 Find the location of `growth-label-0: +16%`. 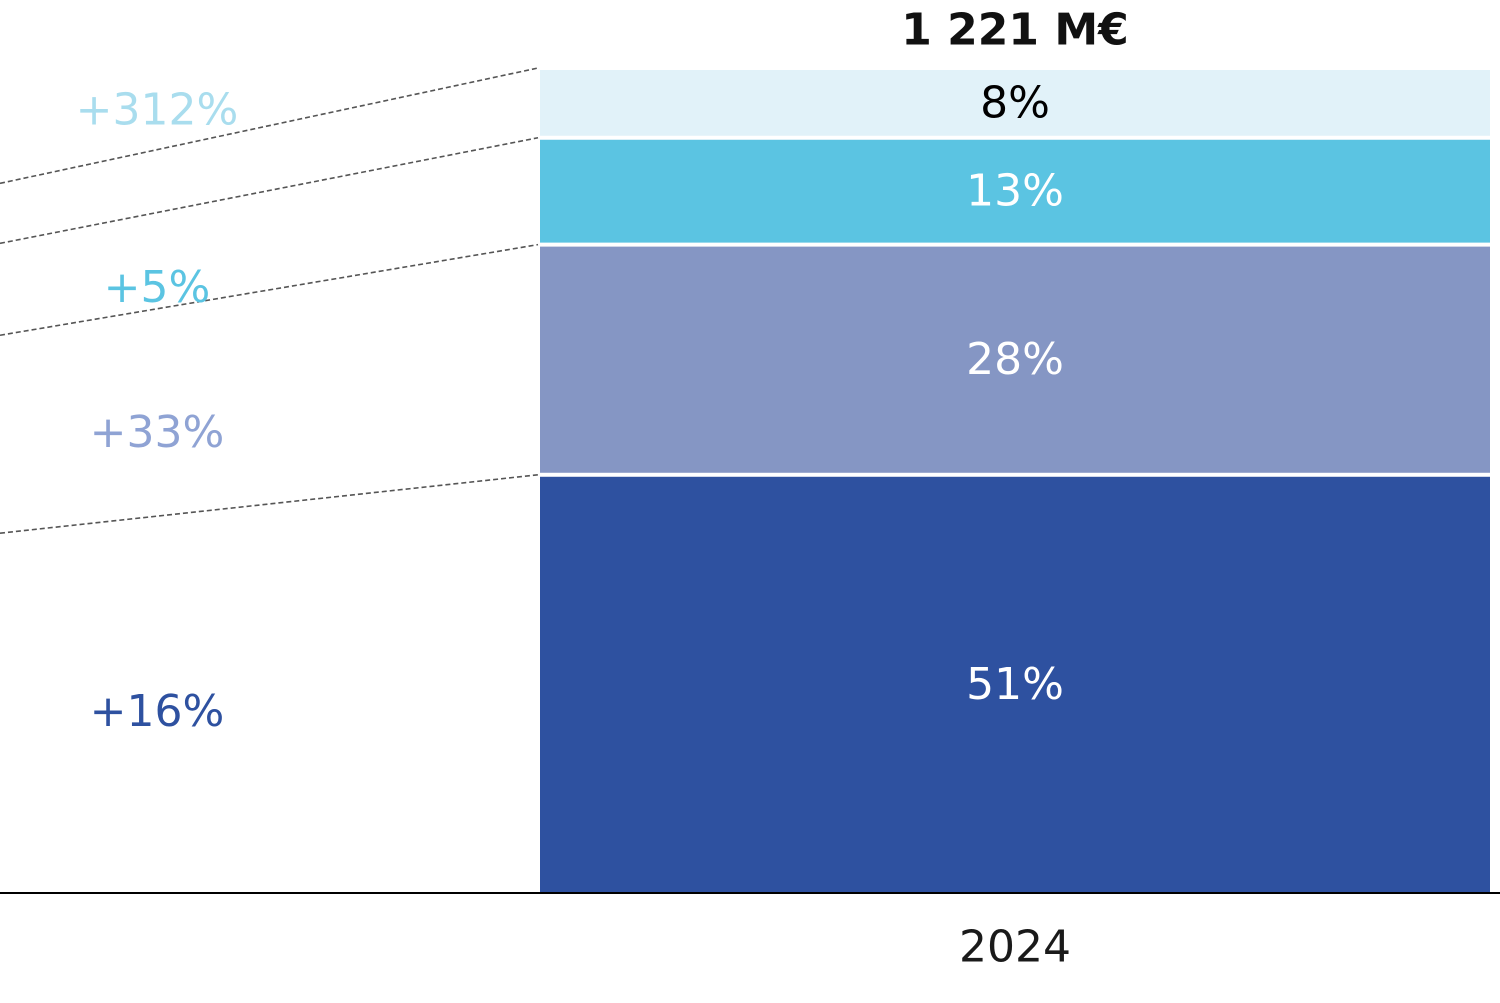

growth-label-0: +16% is located at coordinates (157, 711).